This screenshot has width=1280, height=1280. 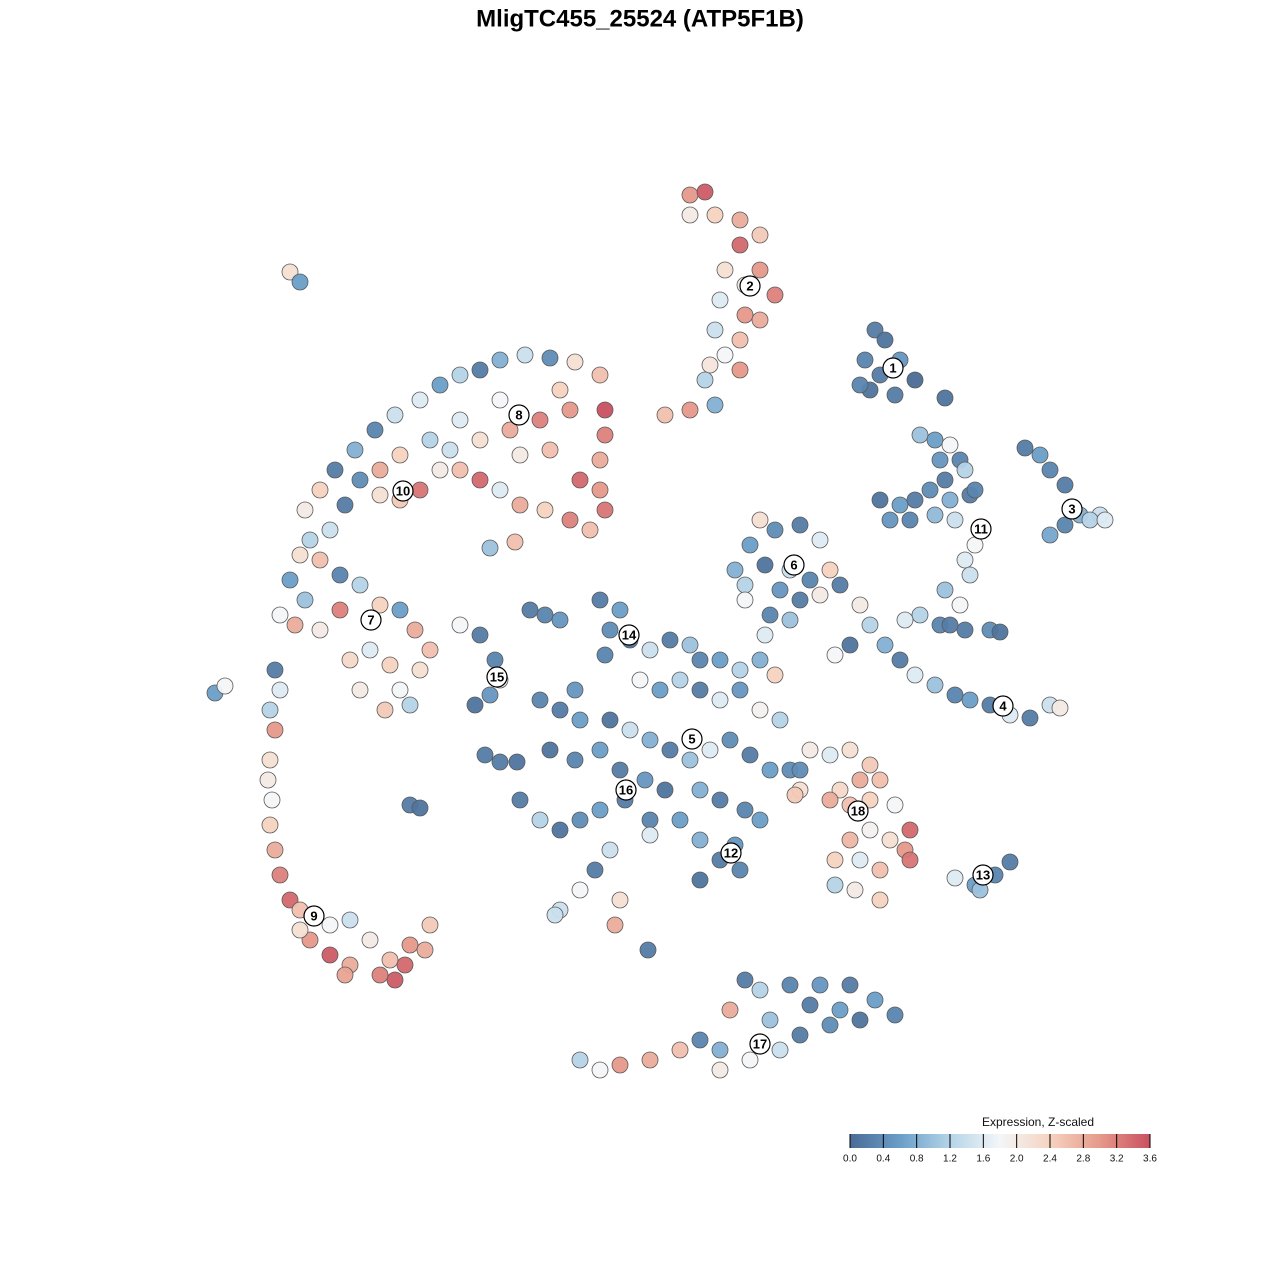 I want to click on cluster-label: 16, so click(x=626, y=789).